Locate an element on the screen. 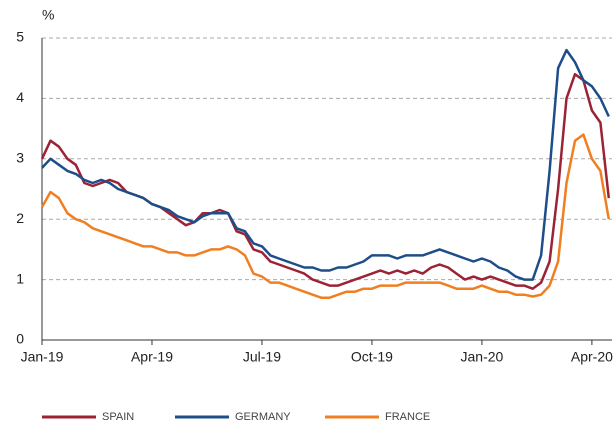  x-tick-label: Jul-19 is located at coordinates (262, 357).